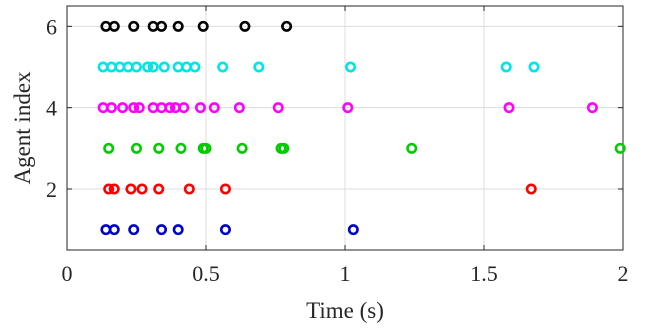  Describe the element at coordinates (206, 273) in the screenshot. I see `x-tick-label: 0.5` at that location.